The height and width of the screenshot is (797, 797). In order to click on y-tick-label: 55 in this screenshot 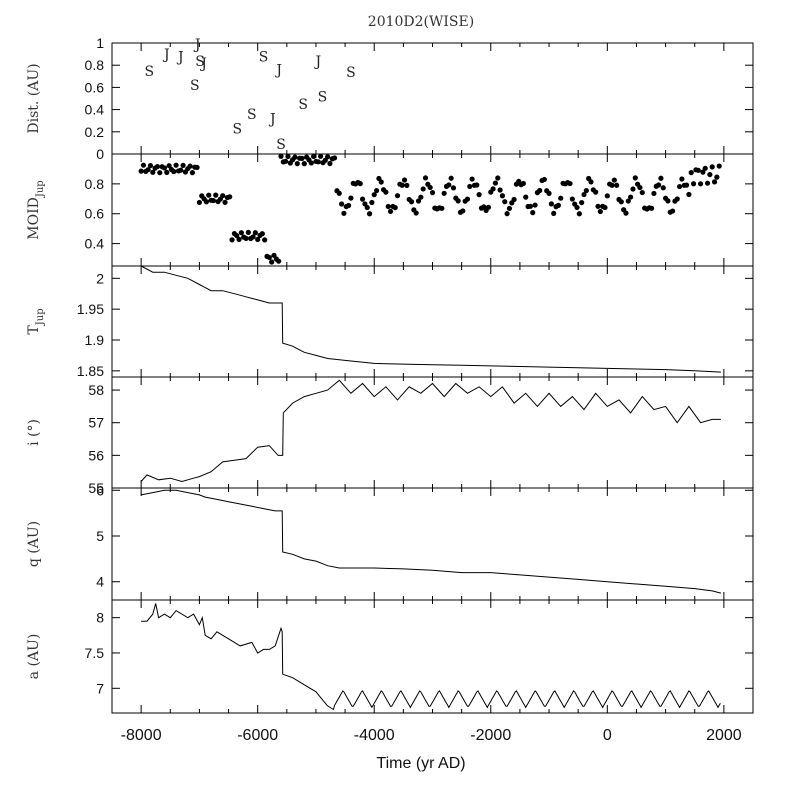, I will do `click(96, 488)`.